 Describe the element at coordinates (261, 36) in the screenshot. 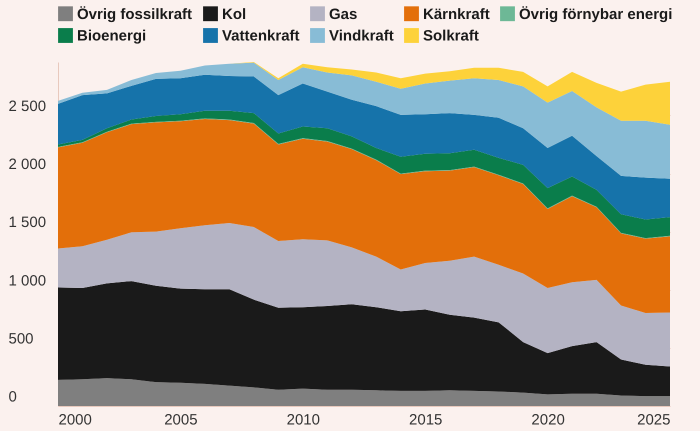

I see `legend-label: Vattenkraft` at that location.